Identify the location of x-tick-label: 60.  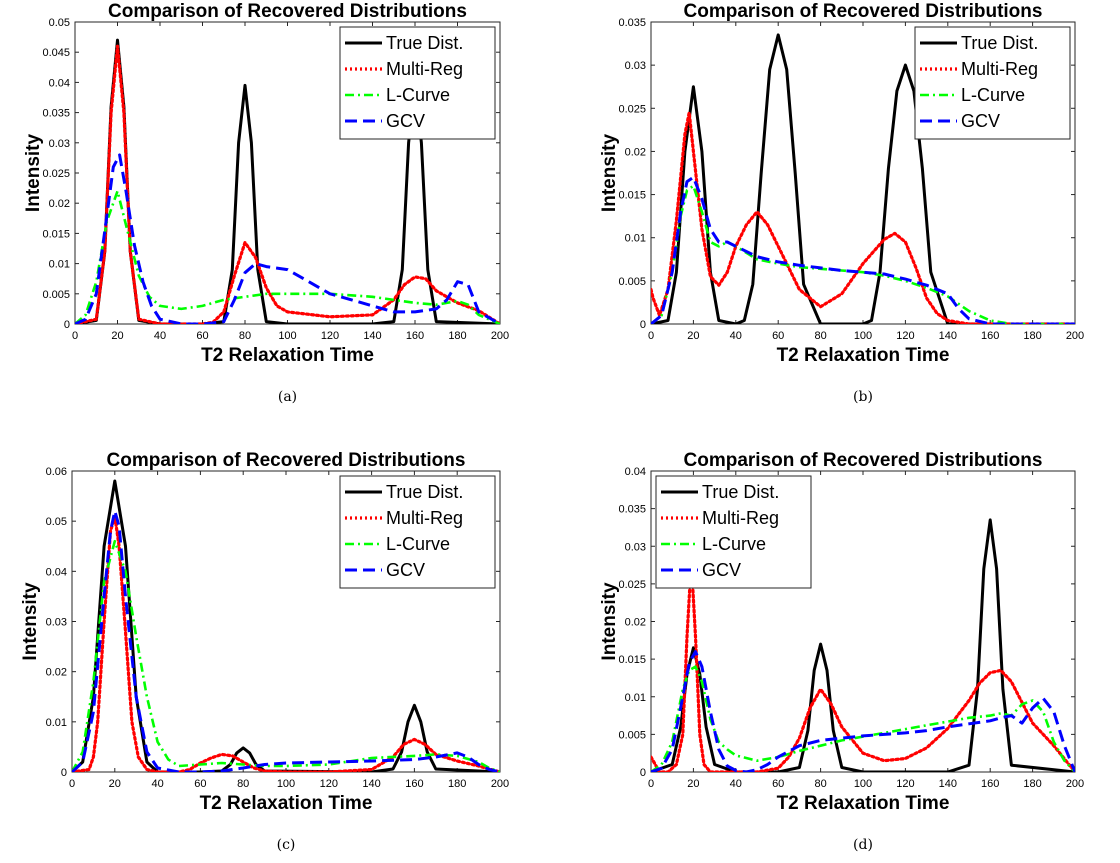
(202, 336).